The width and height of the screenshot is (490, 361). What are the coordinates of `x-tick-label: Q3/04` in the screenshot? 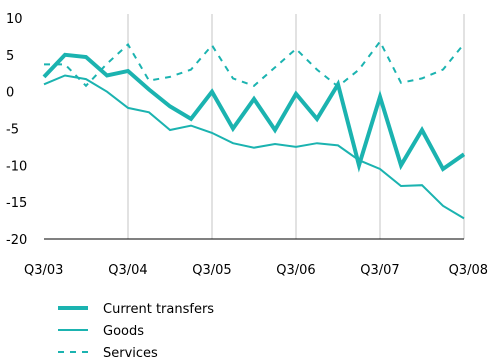 It's located at (127, 270).